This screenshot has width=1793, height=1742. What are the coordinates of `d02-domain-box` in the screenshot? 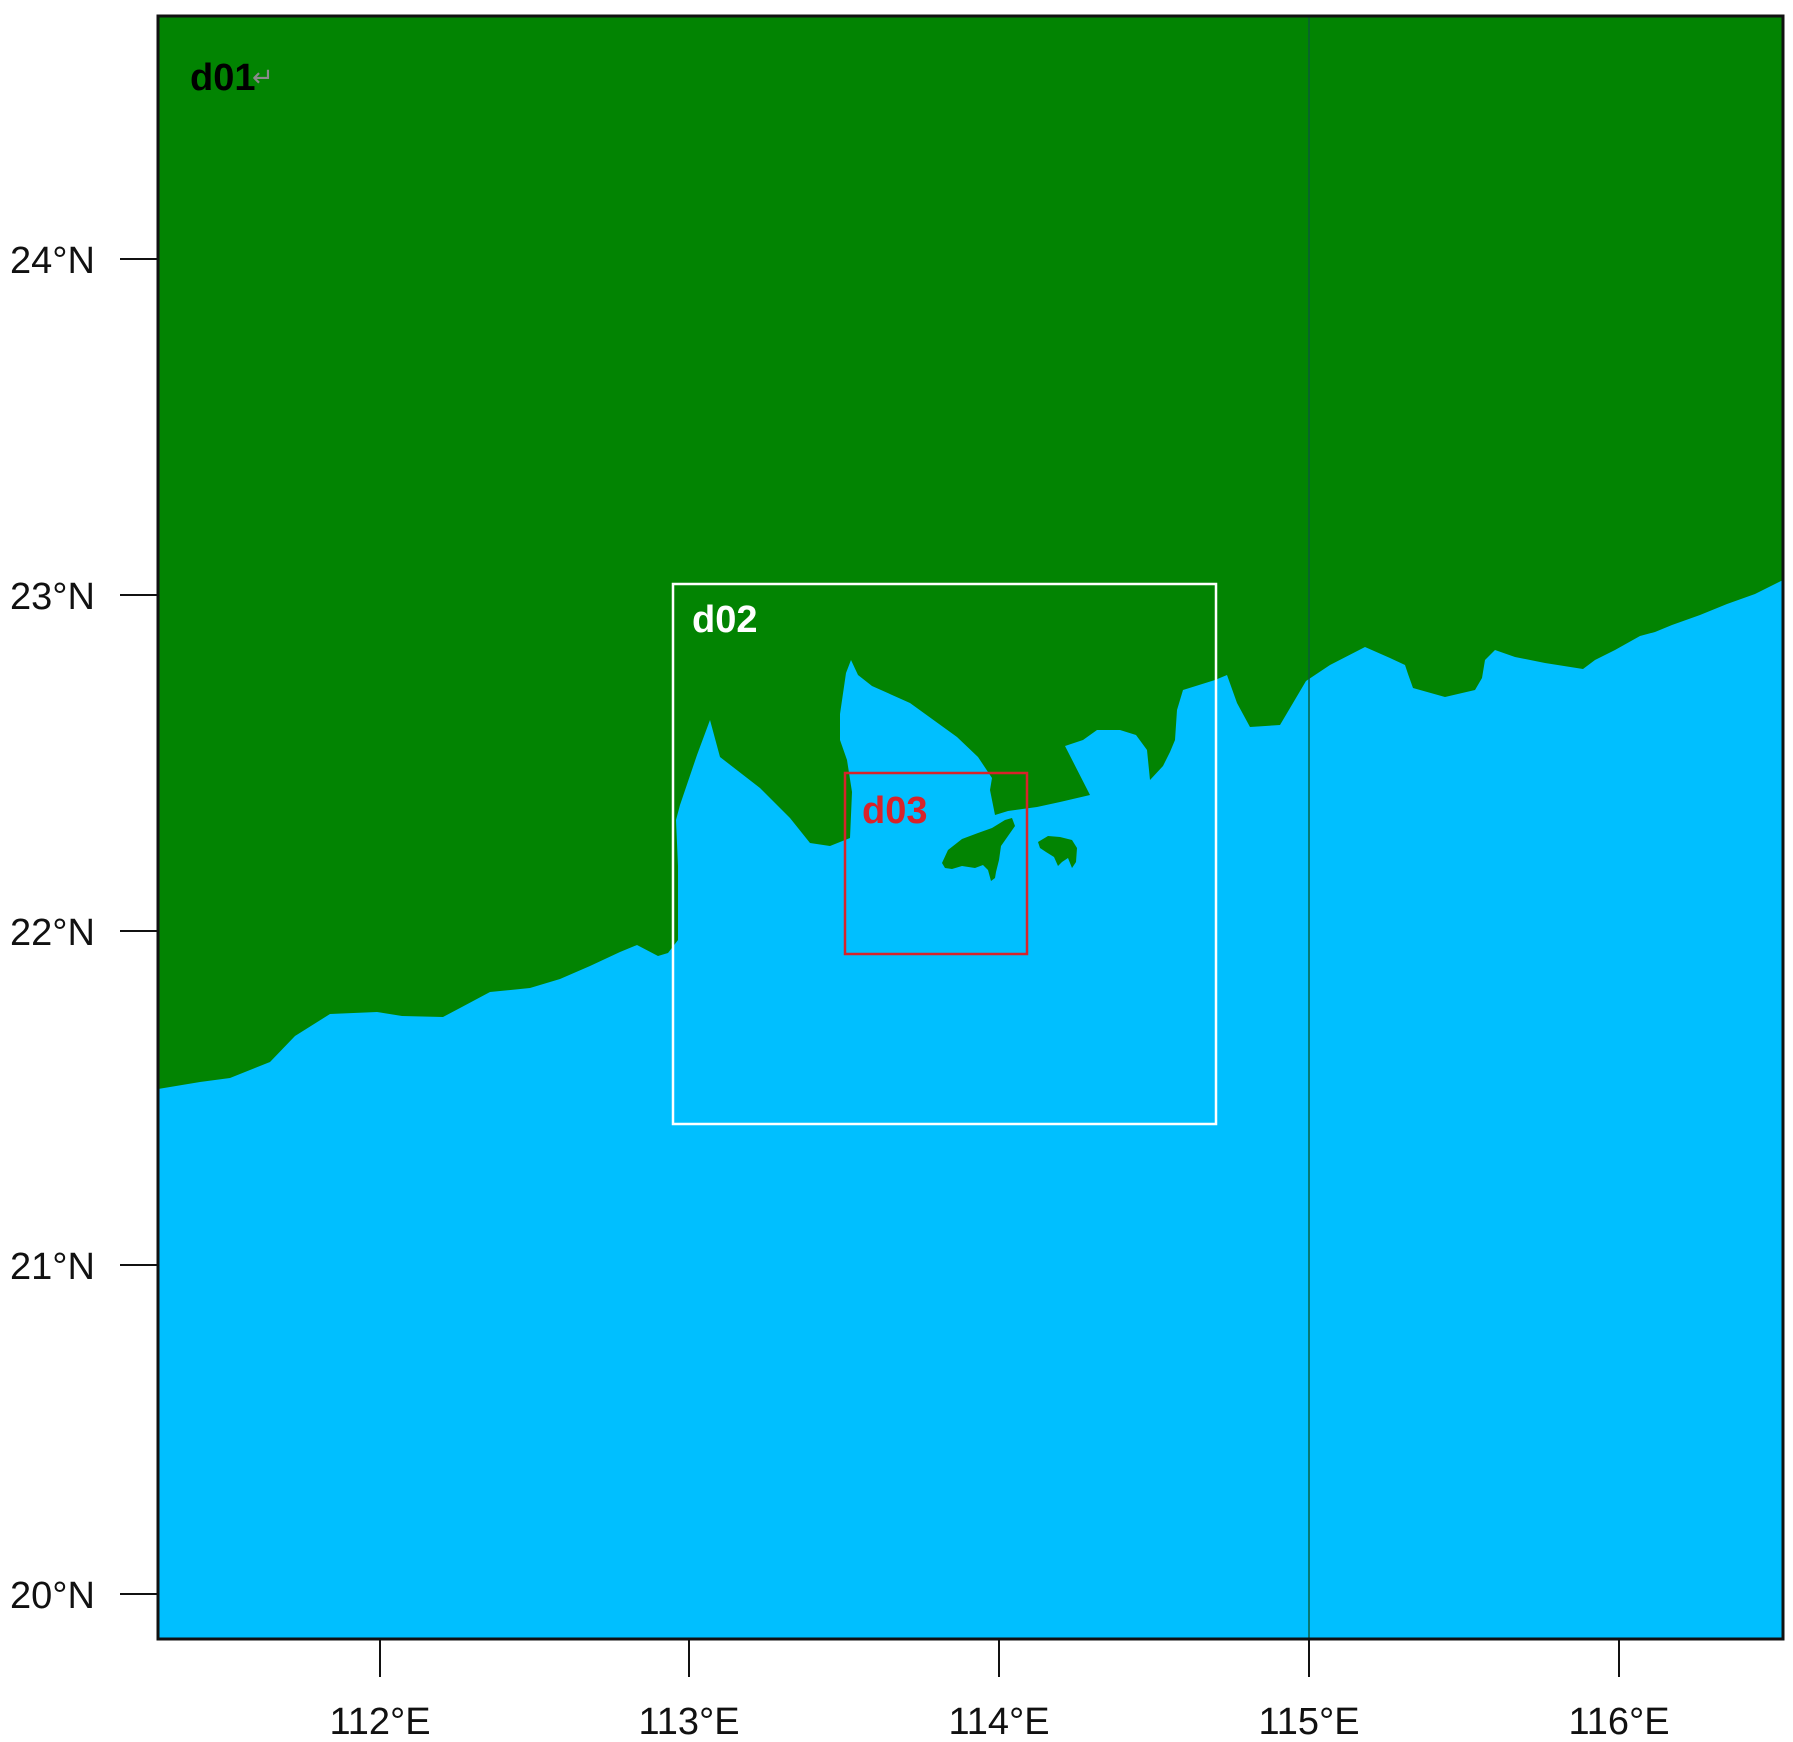 It's located at (944, 854).